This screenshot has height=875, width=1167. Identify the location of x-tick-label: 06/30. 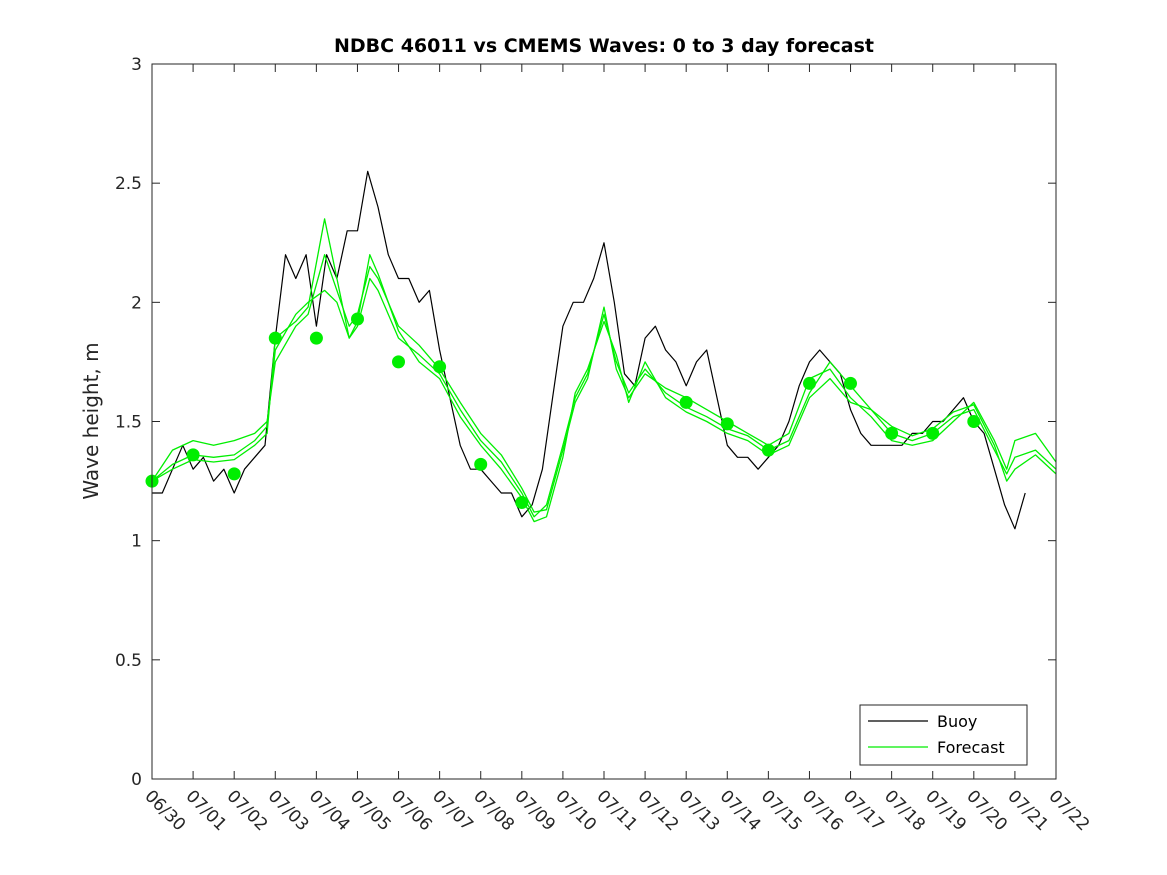
(164, 810).